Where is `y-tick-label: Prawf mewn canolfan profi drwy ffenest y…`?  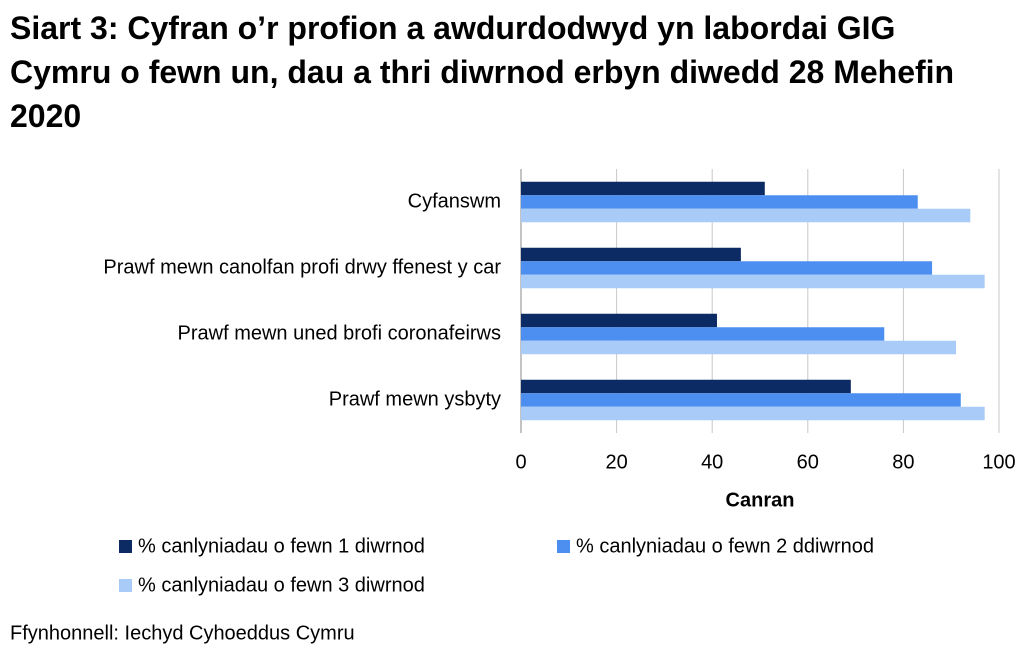
y-tick-label: Prawf mewn canolfan profi drwy ffenest y… is located at coordinates (302, 267).